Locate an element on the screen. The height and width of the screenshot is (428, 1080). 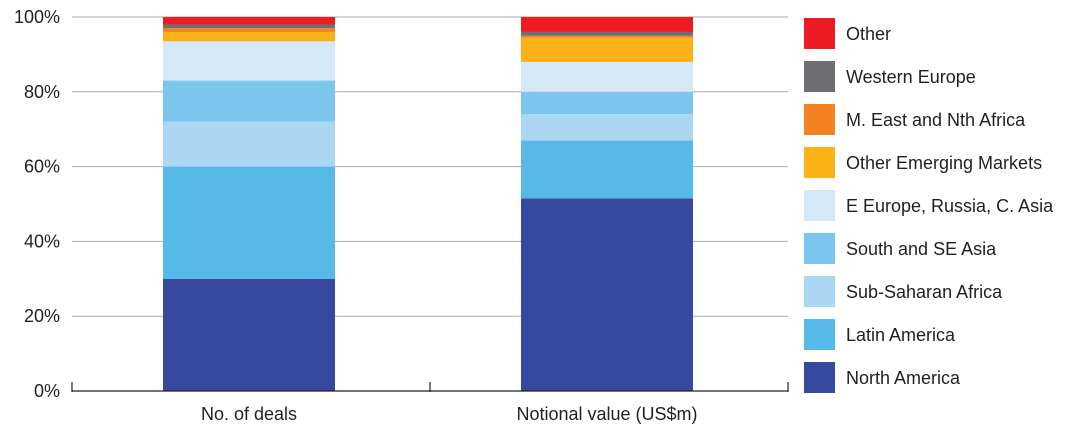
legend-label: North America is located at coordinates (903, 378).